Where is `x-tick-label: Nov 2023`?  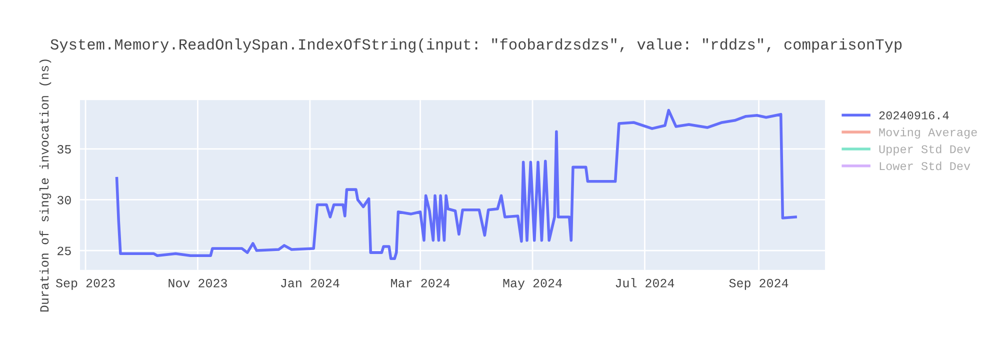 x-tick-label: Nov 2023 is located at coordinates (197, 283).